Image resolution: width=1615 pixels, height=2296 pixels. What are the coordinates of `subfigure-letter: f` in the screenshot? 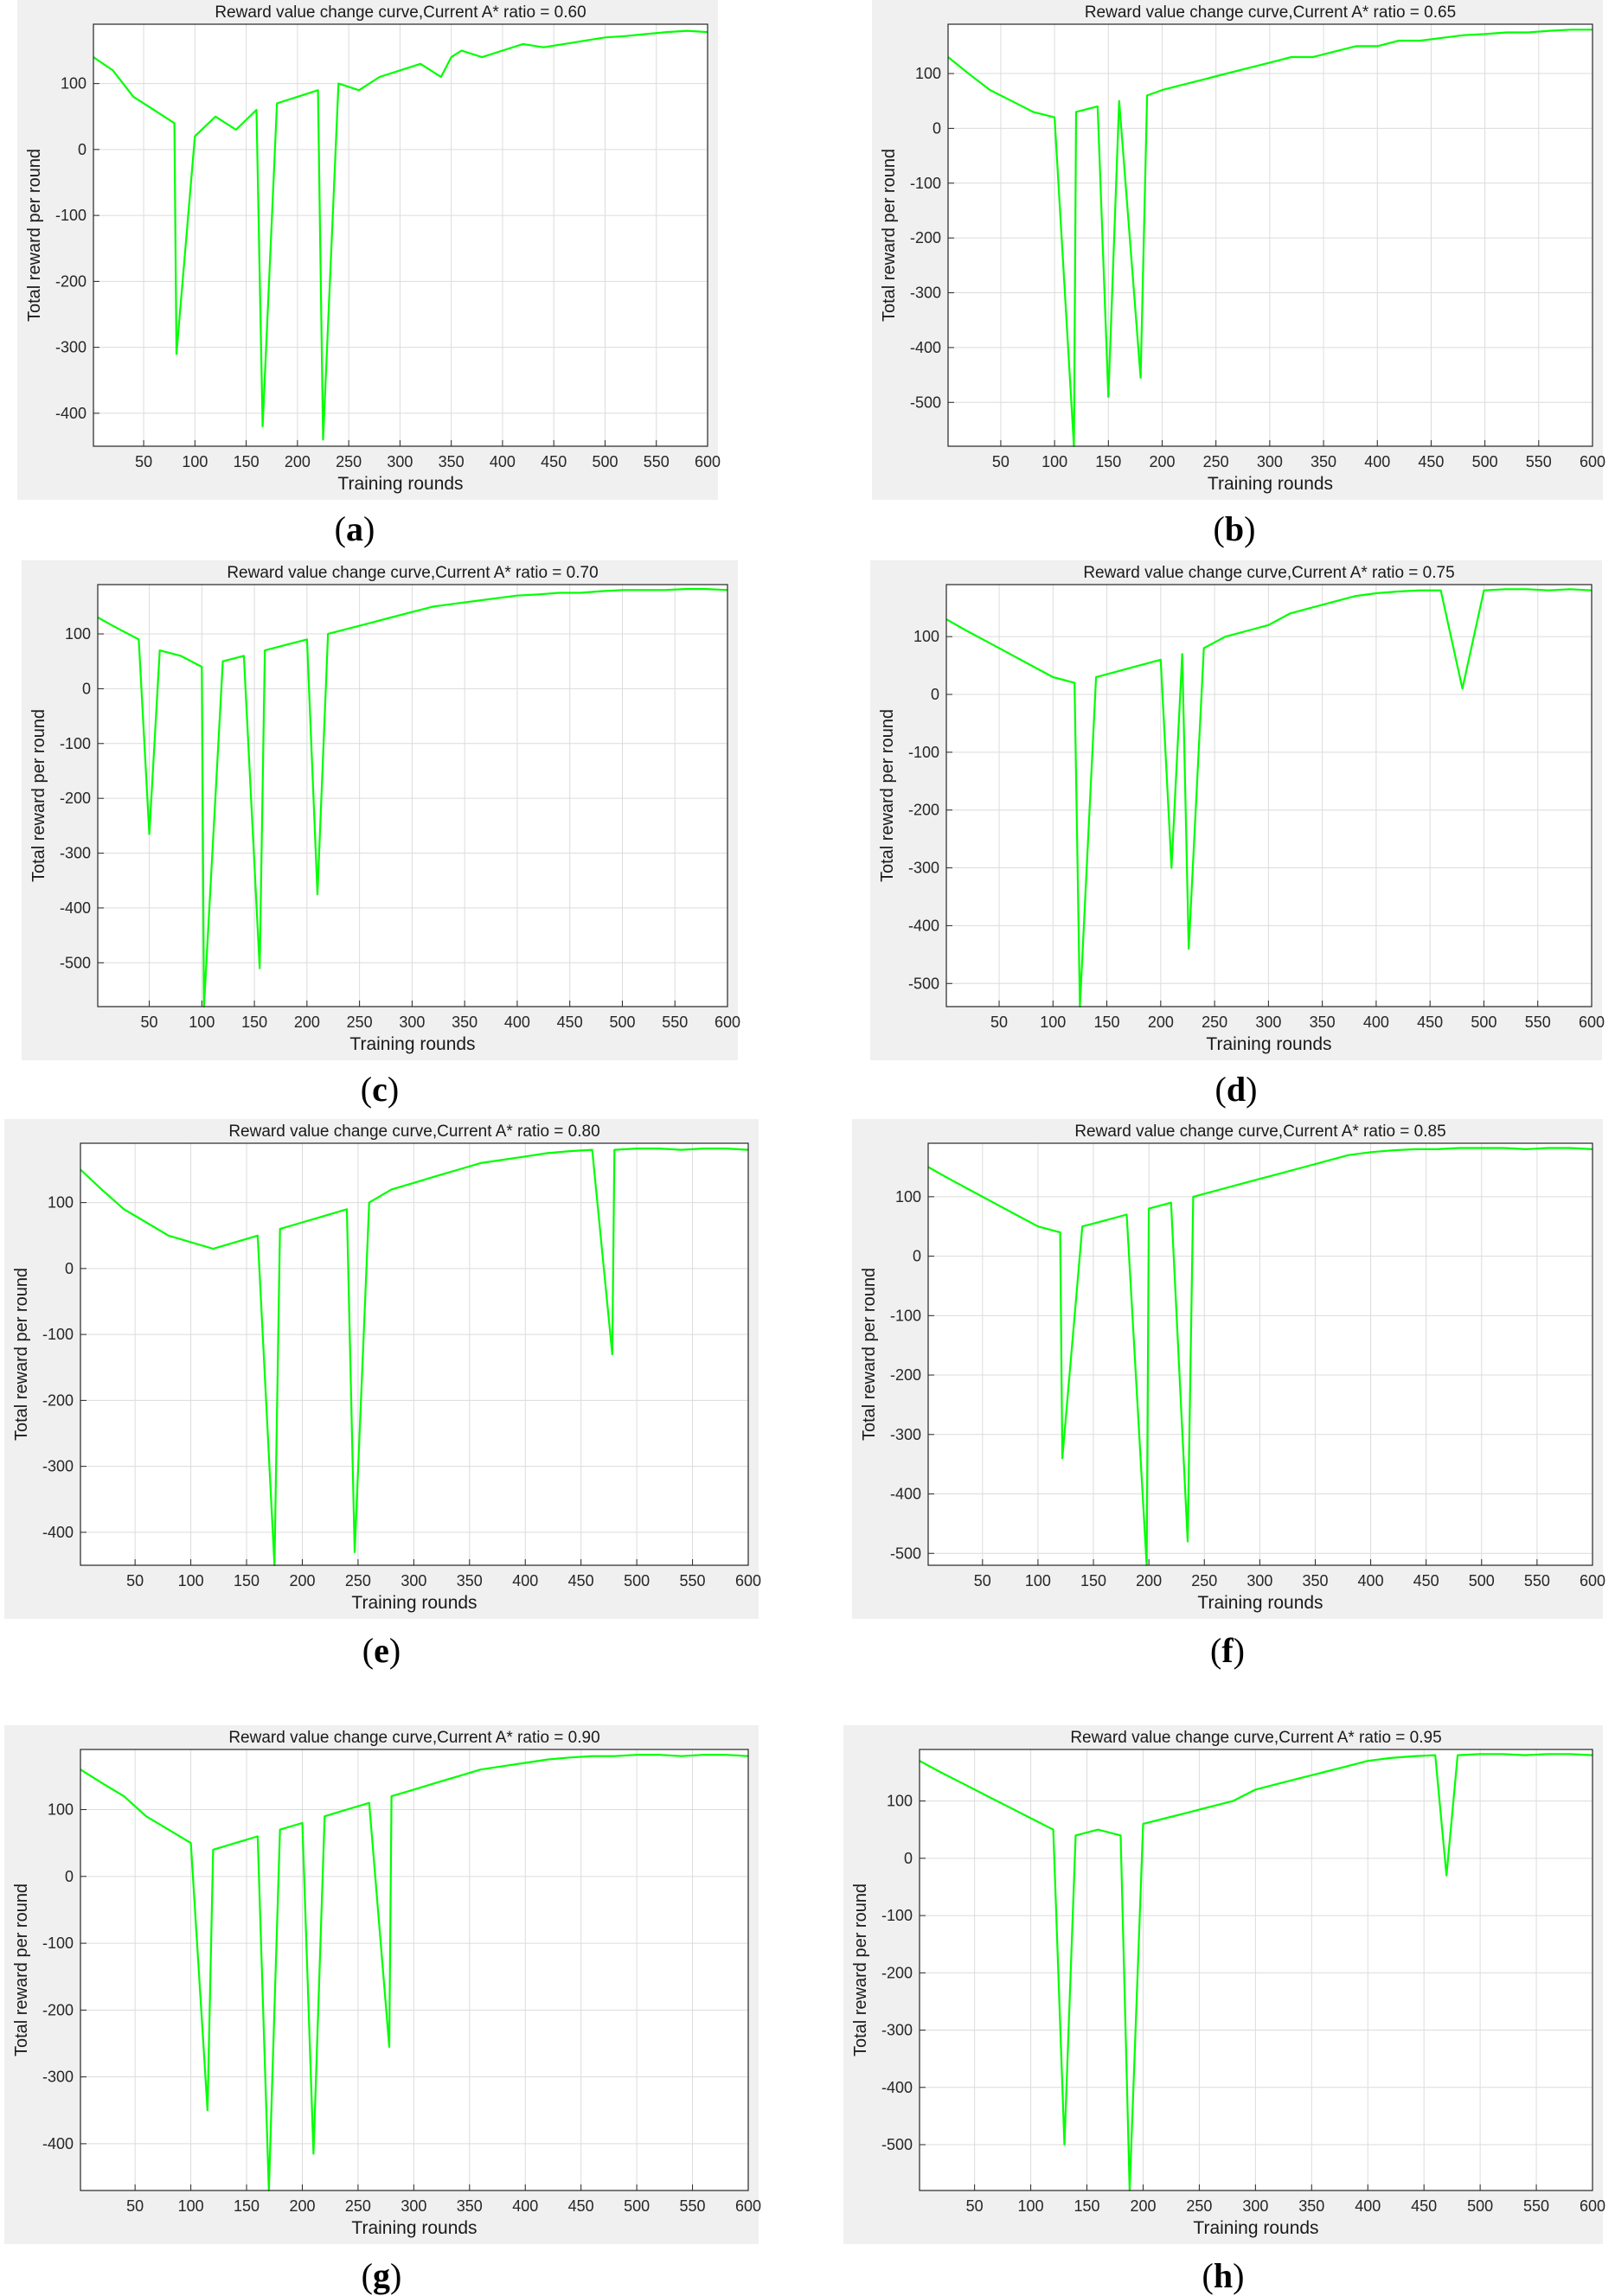 It's located at (1227, 1650).